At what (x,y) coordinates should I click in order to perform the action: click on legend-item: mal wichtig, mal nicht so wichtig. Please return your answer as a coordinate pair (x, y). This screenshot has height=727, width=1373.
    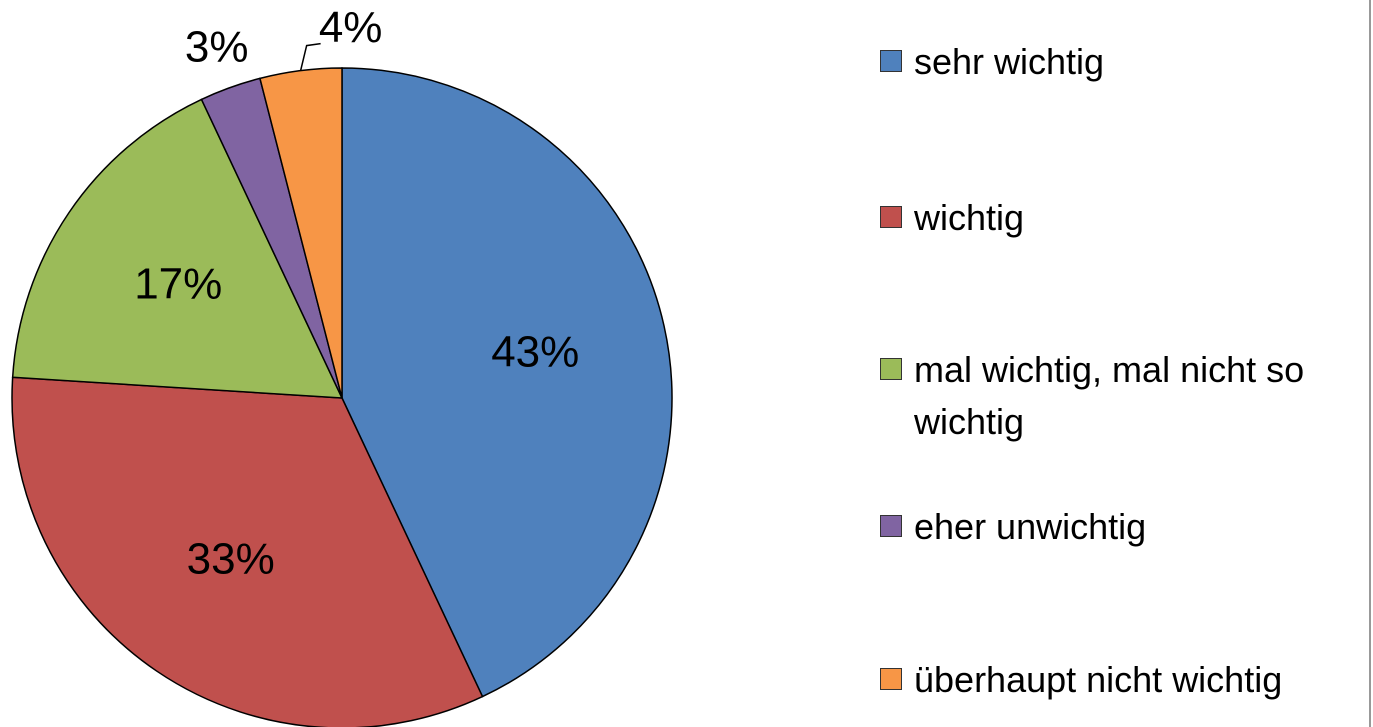
    Looking at the image, I should click on (1115, 396).